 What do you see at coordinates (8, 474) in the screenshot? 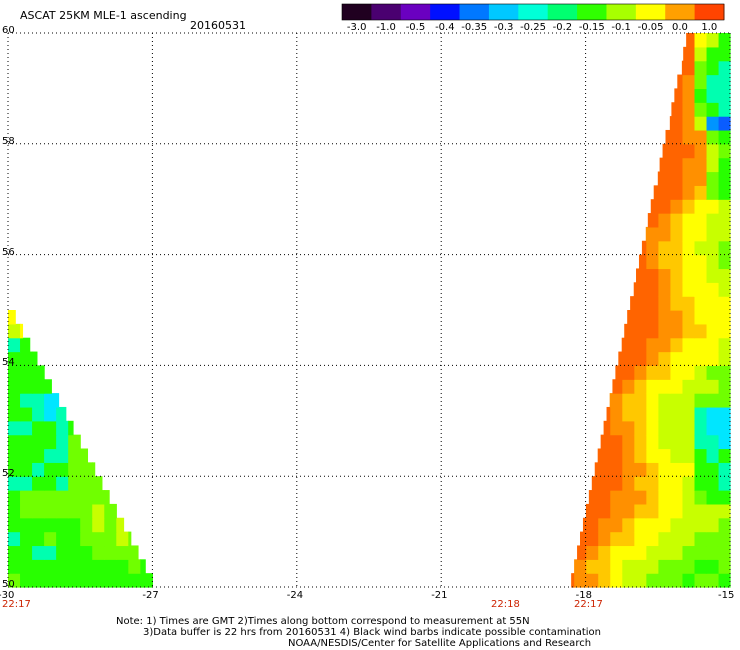
I see `y-tick-label: 52` at bounding box center [8, 474].